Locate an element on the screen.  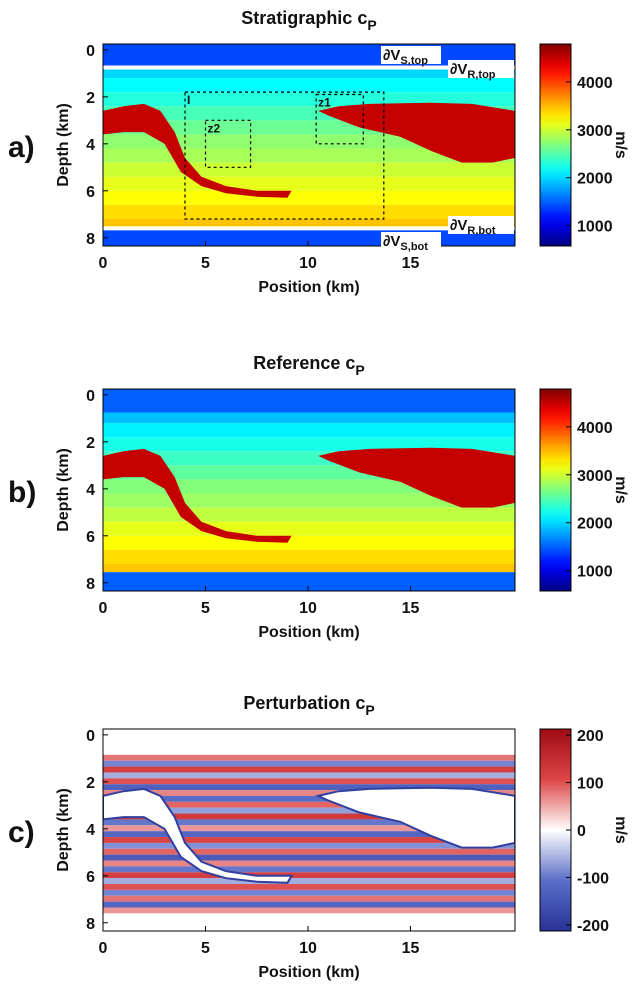
chart-title: Reference cP is located at coordinates (308, 365).